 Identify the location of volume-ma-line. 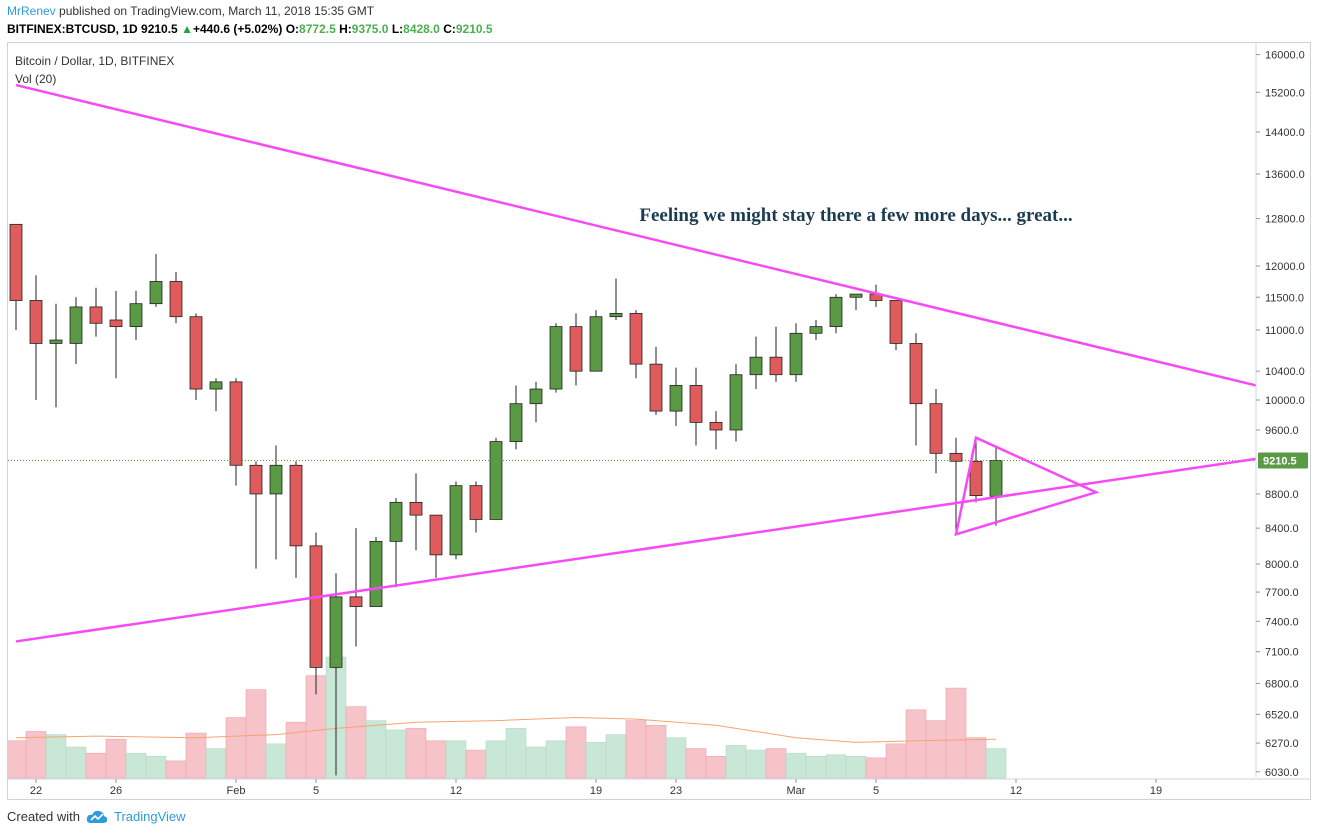
(506, 730).